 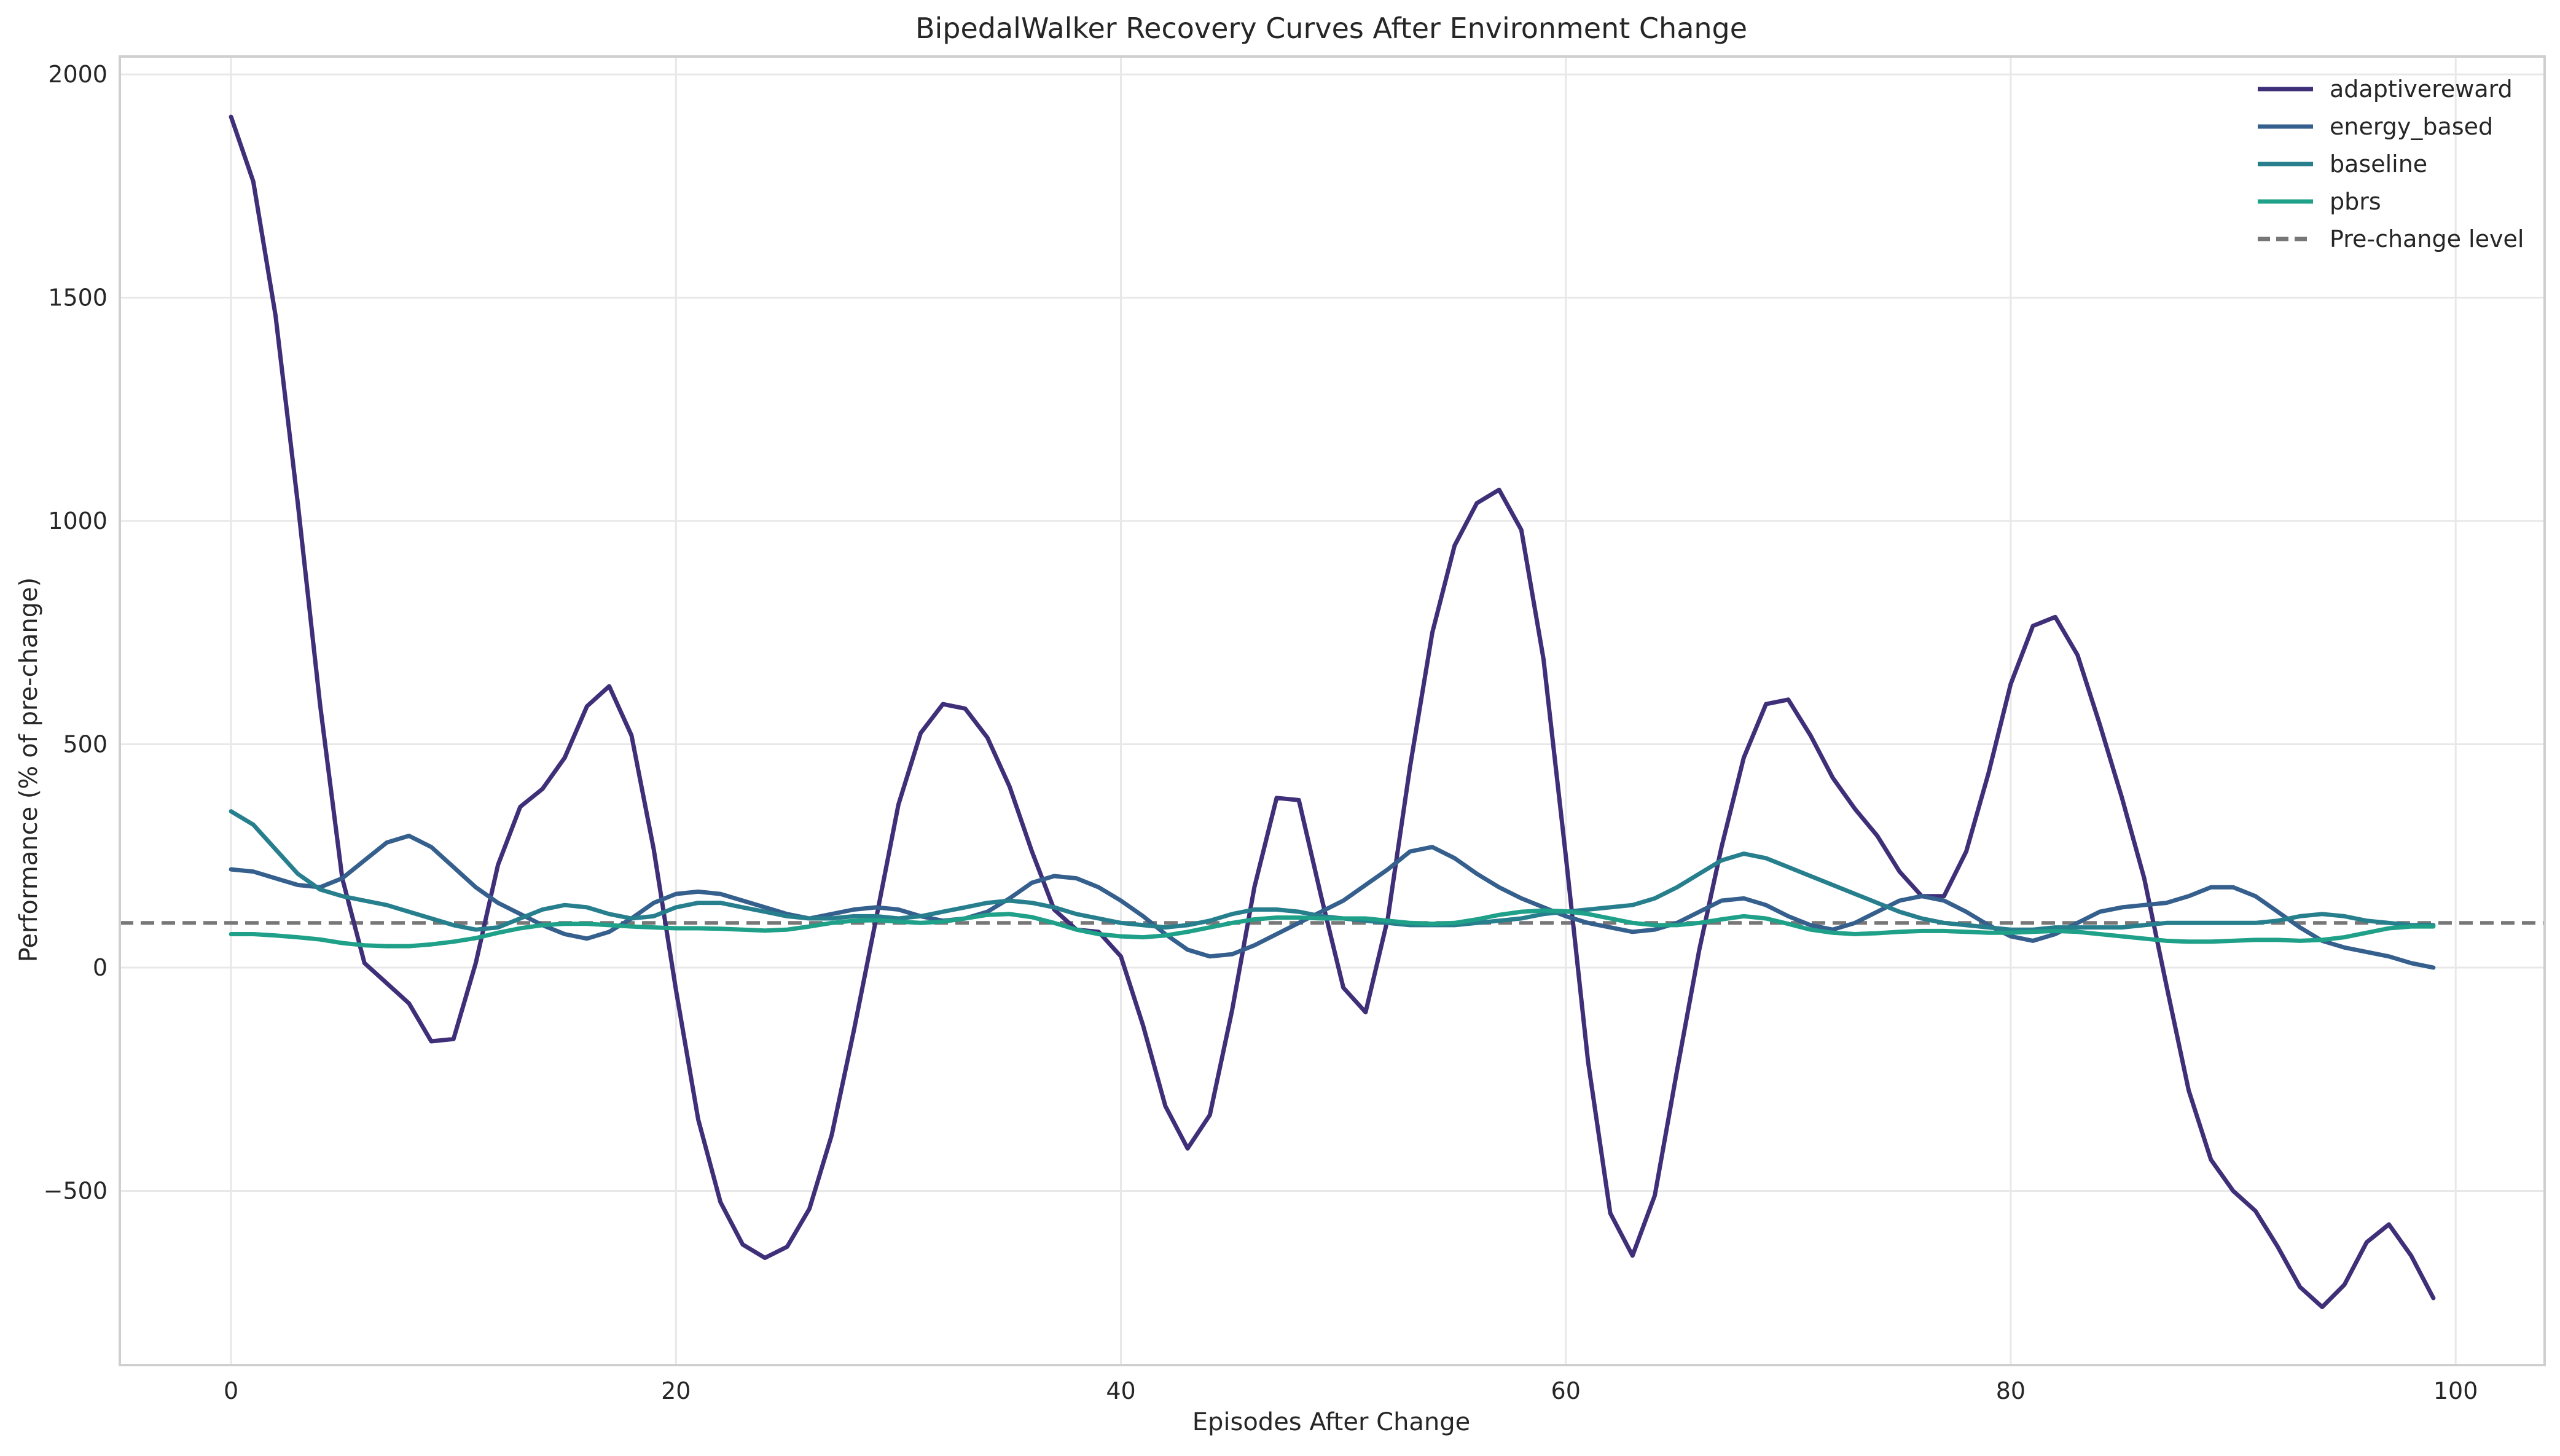 What do you see at coordinates (2355, 201) in the screenshot?
I see `legend-label: pbrs` at bounding box center [2355, 201].